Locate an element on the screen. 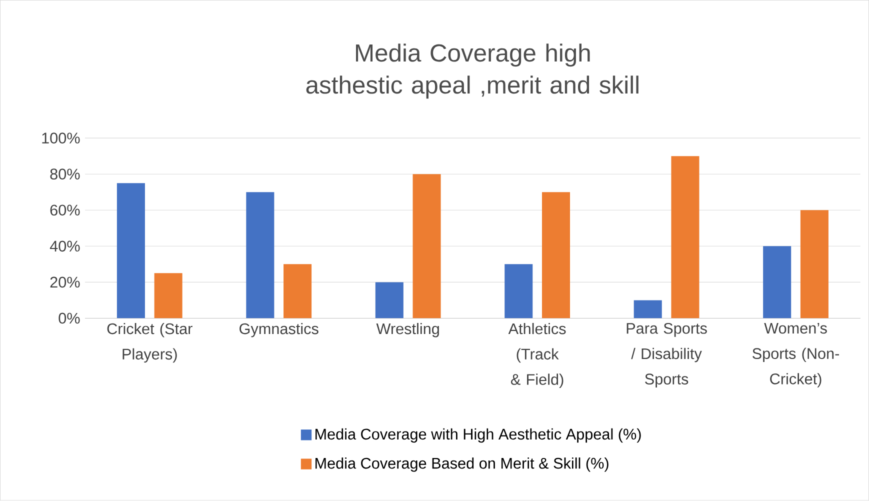 The height and width of the screenshot is (501, 869). y-tick-label: 40% is located at coordinates (65, 246).